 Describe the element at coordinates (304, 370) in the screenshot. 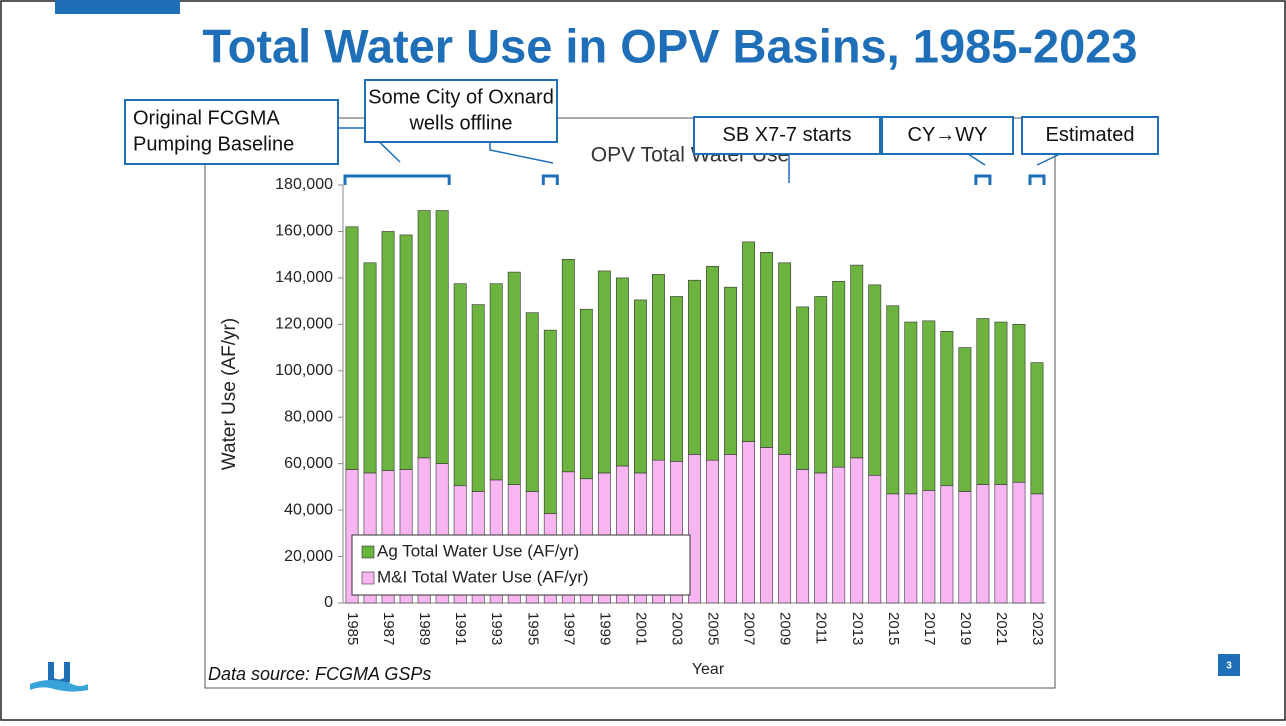

I see `y-tick-label: 100,000` at that location.